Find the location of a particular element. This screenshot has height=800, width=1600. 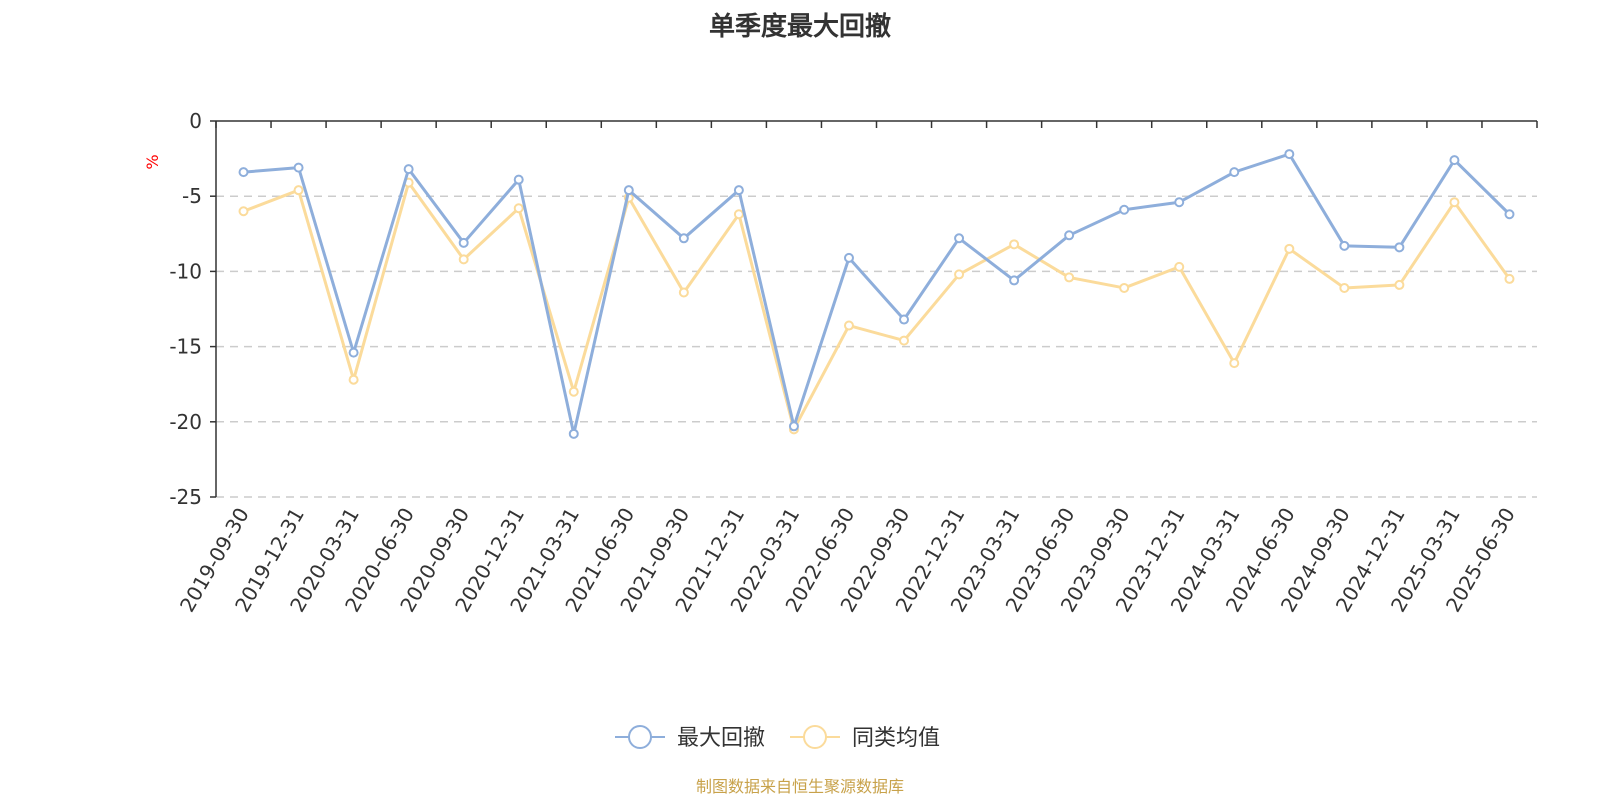

chart-title: 单季度最大回撤 is located at coordinates (800, 26).